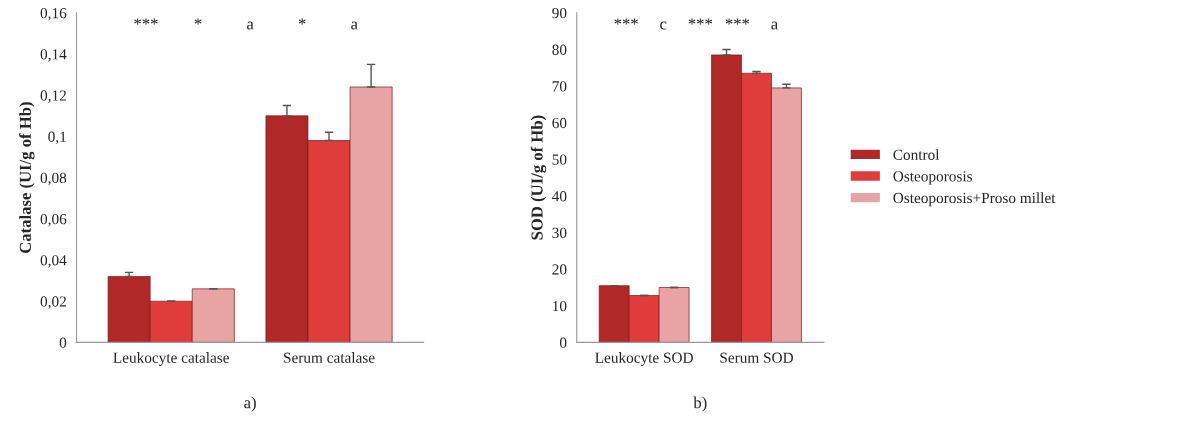 The width and height of the screenshot is (1177, 428). I want to click on y-tick-label: 40, so click(559, 196).